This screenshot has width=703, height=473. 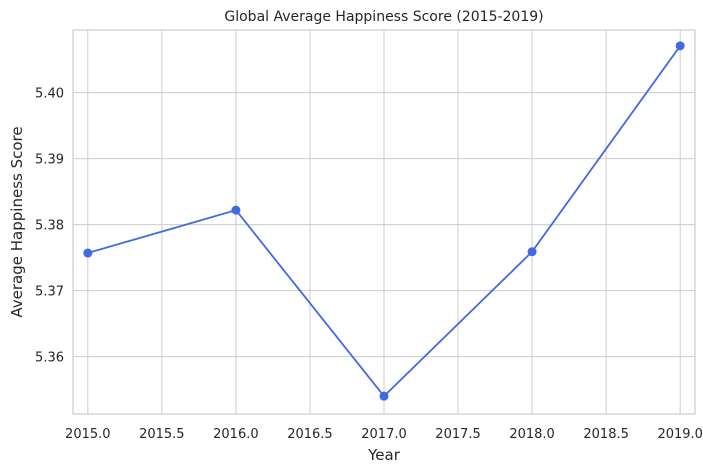 What do you see at coordinates (236, 434) in the screenshot?
I see `x-tick-label: 2016.0` at bounding box center [236, 434].